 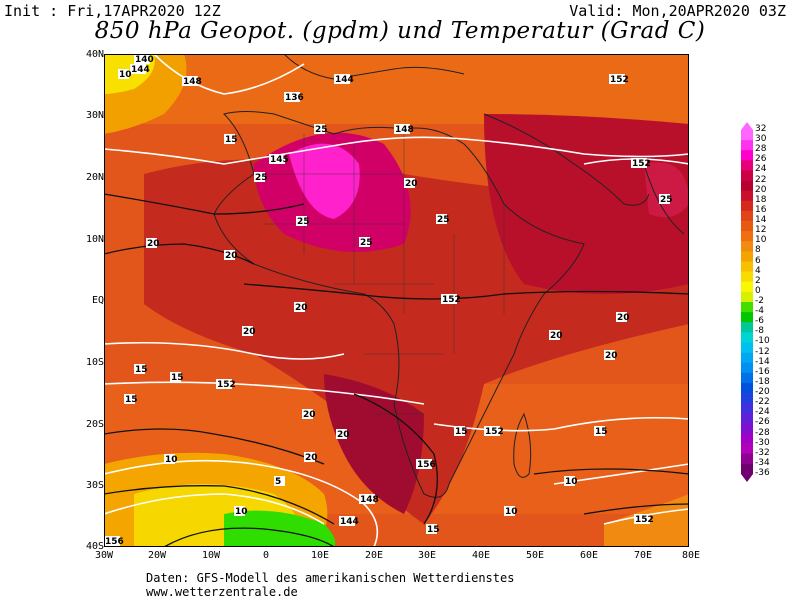 I want to click on label-box: 148, so click(x=192, y=81).